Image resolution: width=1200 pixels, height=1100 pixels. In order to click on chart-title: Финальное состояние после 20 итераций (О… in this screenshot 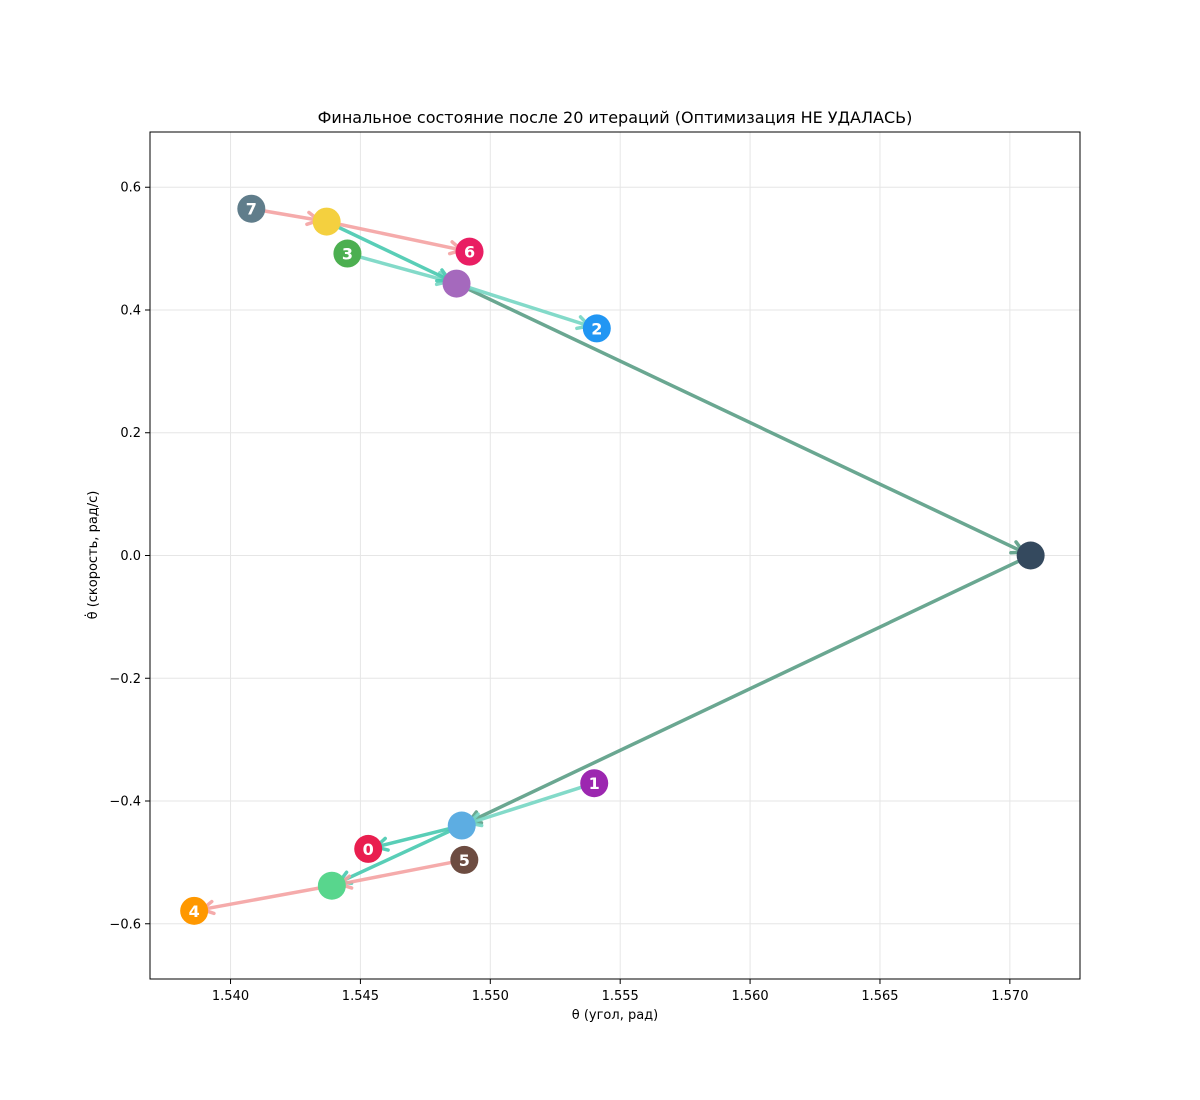, I will do `click(615, 117)`.